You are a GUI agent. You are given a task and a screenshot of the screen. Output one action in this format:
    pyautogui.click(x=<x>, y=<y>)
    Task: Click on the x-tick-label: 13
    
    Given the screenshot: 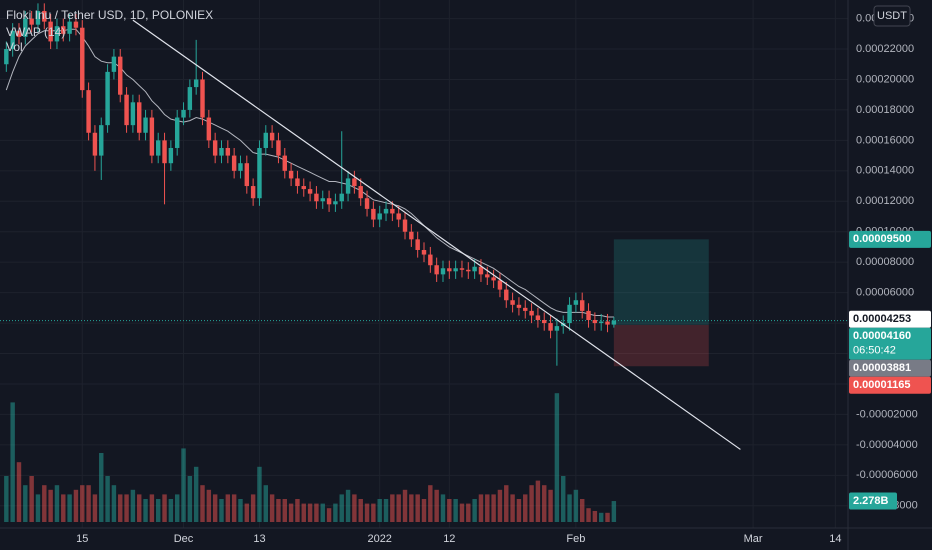 What is the action you would take?
    pyautogui.click(x=259, y=539)
    